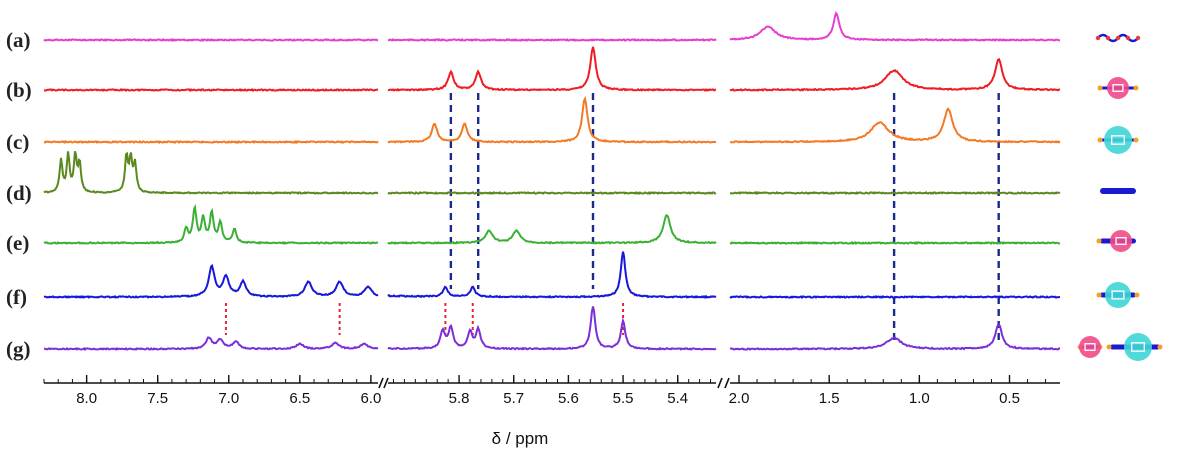 Image resolution: width=1177 pixels, height=455 pixels. What do you see at coordinates (370, 398) in the screenshot?
I see `tick-label: 6.0` at bounding box center [370, 398].